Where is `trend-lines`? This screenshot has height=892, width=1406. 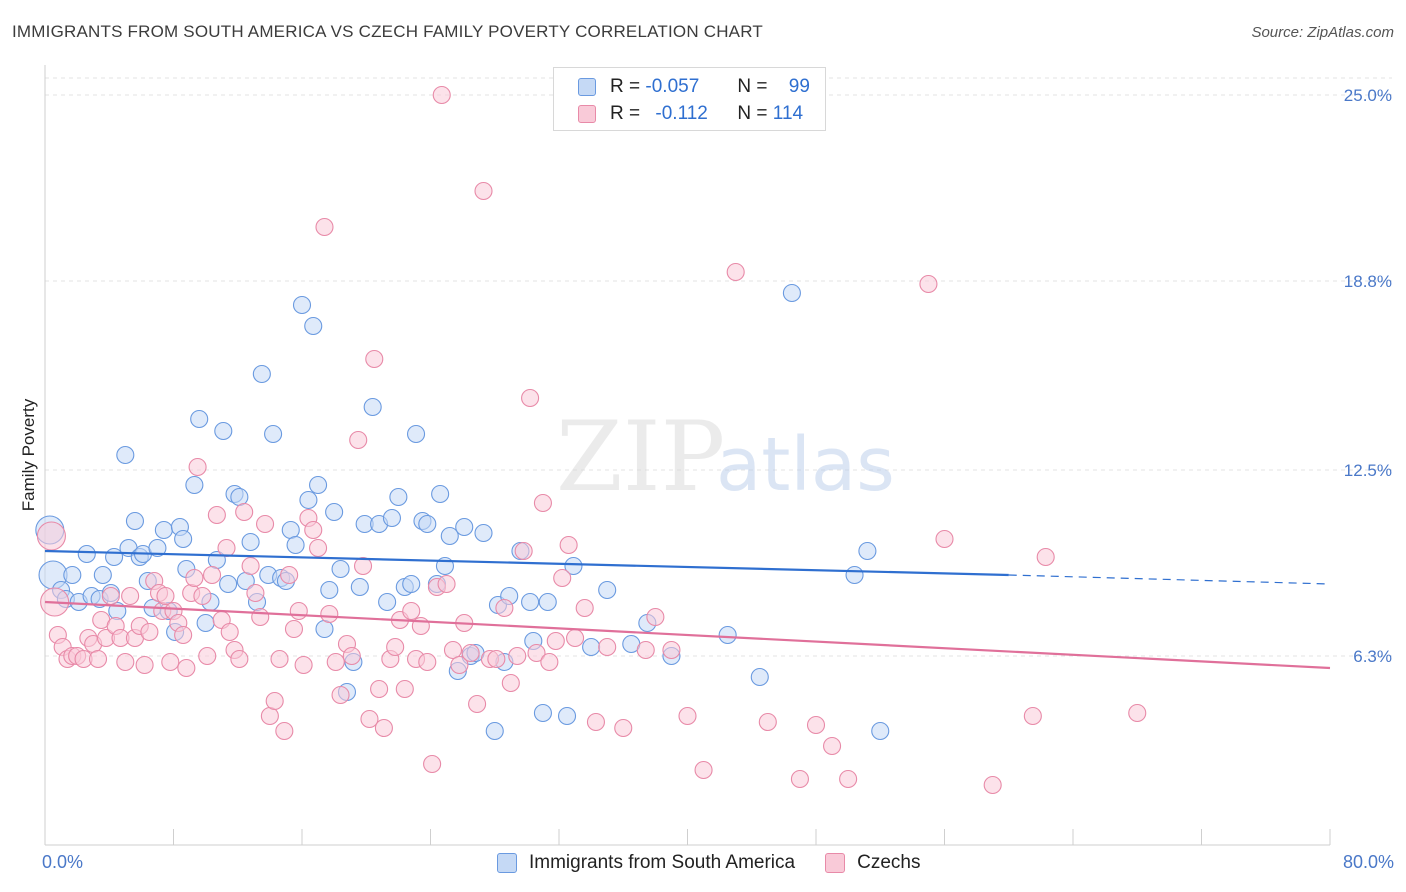
trend-lines is located at coordinates (687, 609).